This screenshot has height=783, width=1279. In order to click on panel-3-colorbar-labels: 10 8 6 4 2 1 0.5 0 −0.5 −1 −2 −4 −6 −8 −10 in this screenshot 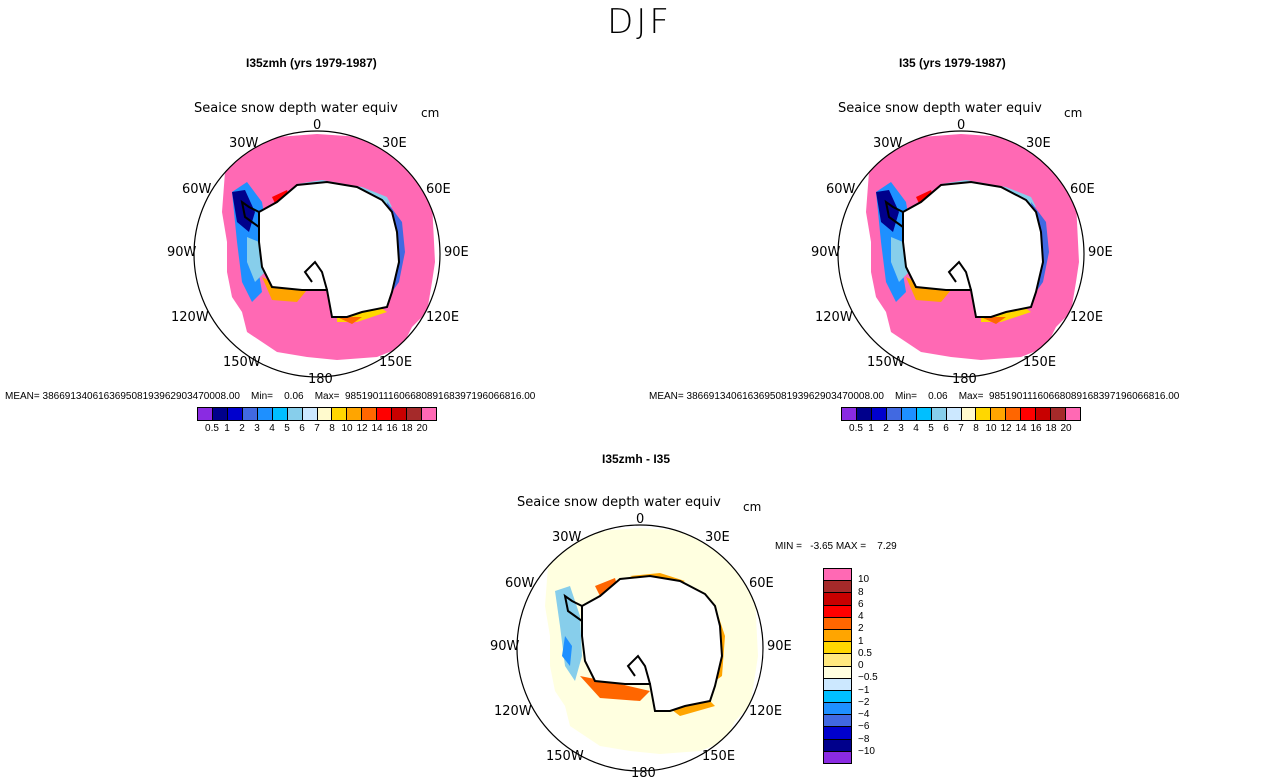, I will do `click(888, 666)`.